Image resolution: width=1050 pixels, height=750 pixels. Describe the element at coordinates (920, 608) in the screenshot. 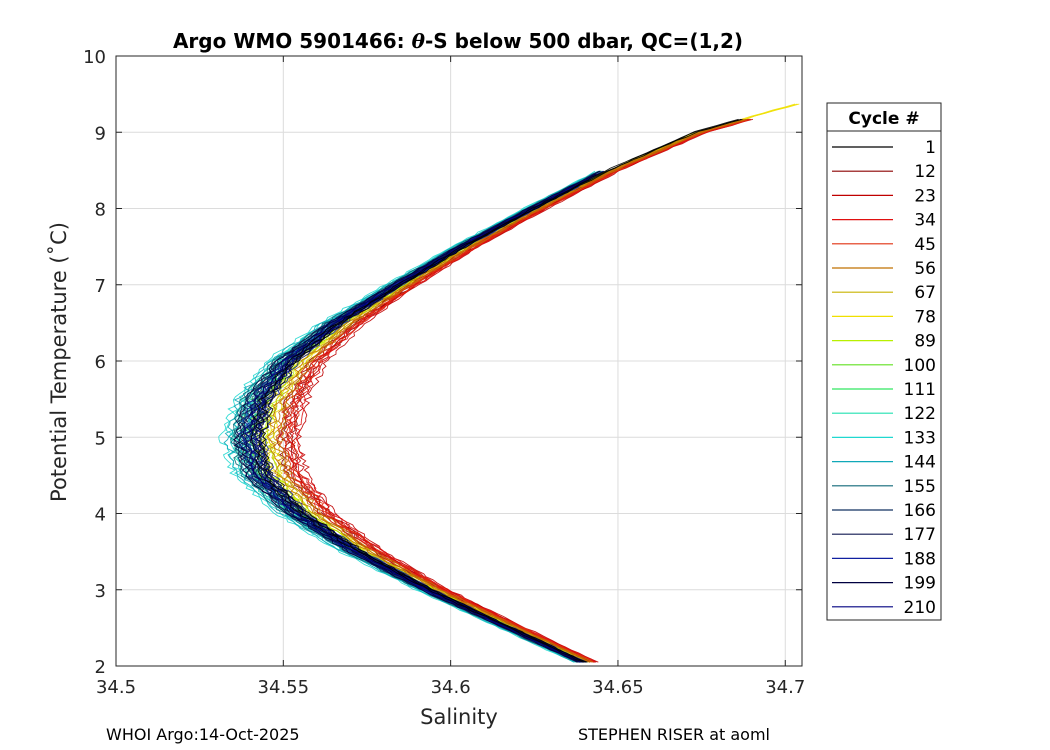

I see `legend-label: 210` at that location.